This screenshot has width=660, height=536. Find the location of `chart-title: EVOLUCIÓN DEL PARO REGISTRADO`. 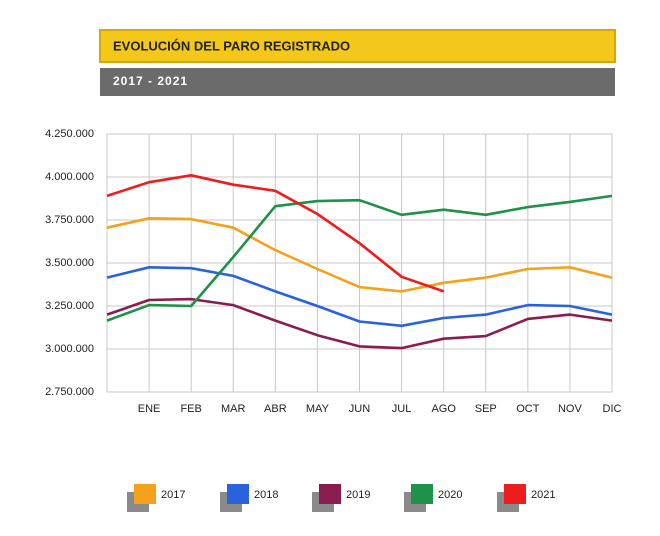

chart-title: EVOLUCIÓN DEL PARO REGISTRADO is located at coordinates (231, 45).